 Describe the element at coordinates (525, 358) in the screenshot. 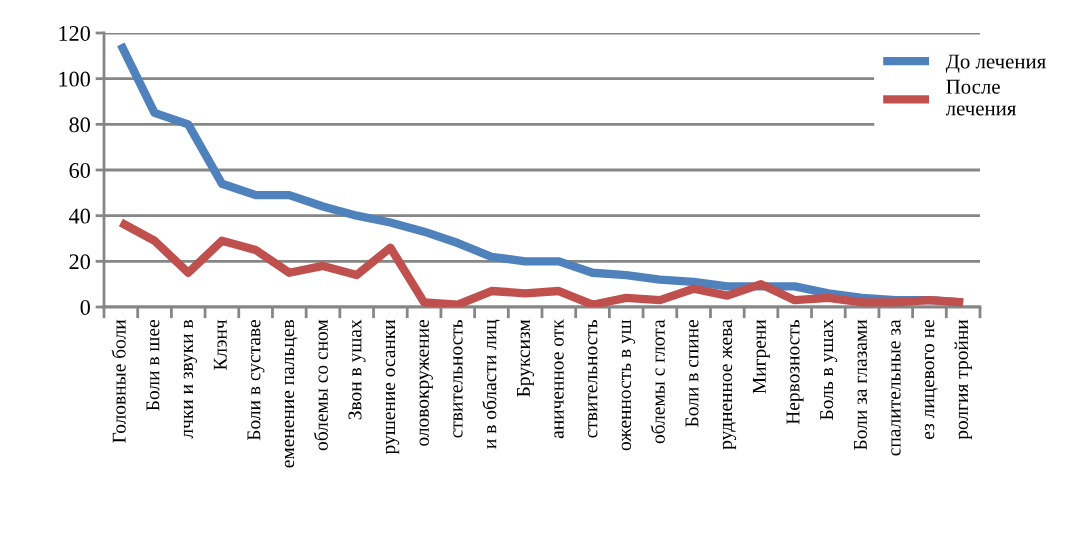

I see `x-tick-label: Бруксизм` at that location.